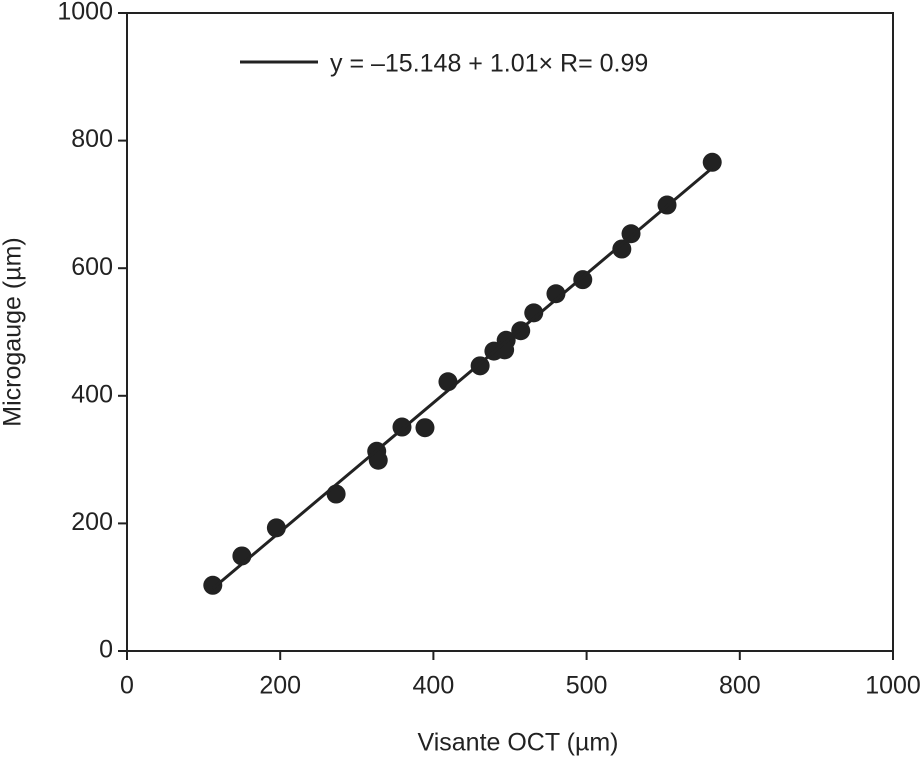 Image resolution: width=924 pixels, height=763 pixels. Describe the element at coordinates (13, 331) in the screenshot. I see `y-axis-label: Microgauge (µm)` at that location.